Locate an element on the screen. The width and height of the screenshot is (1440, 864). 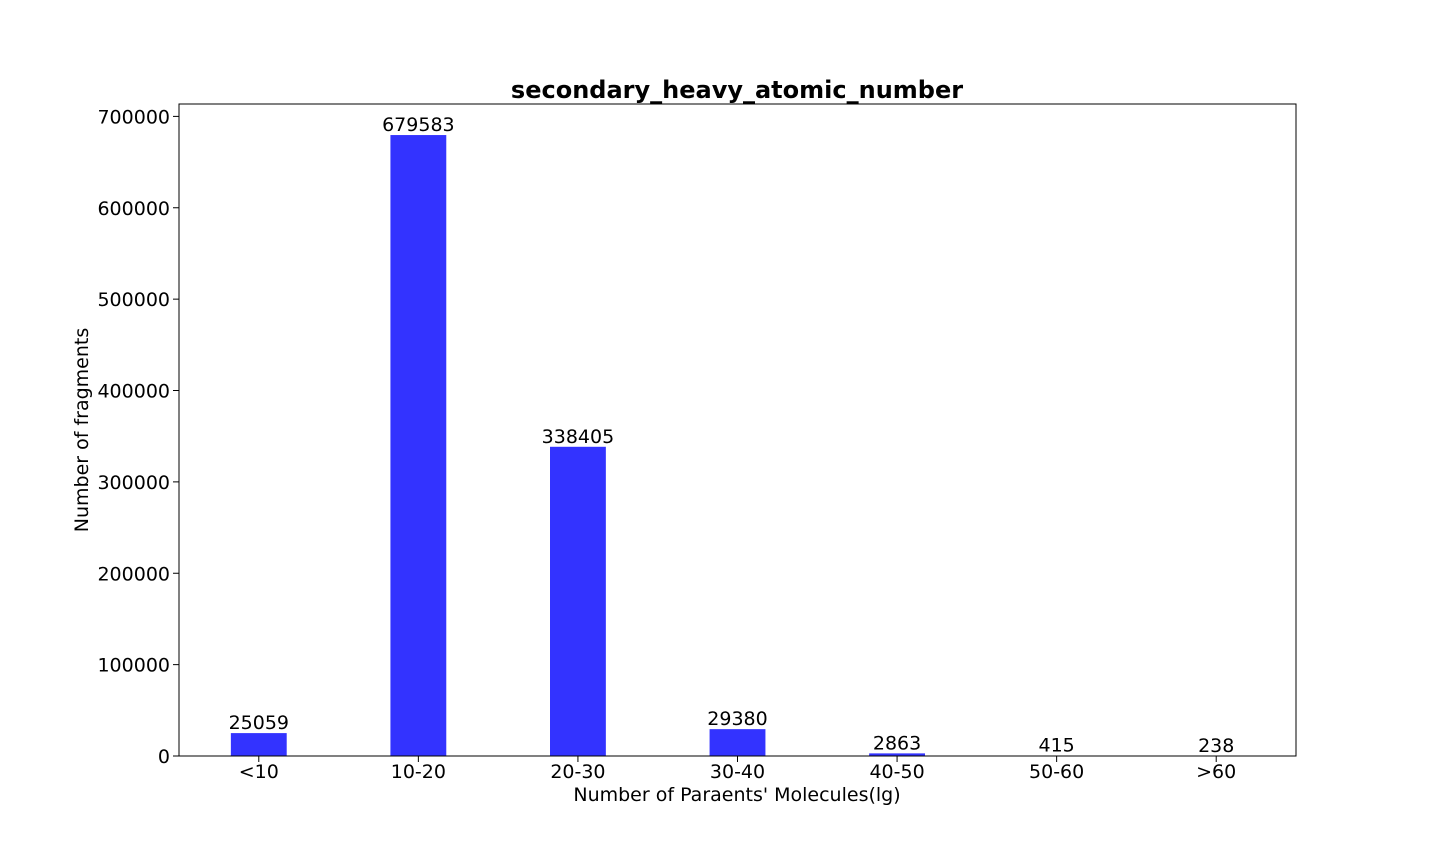
y-tick-label-7: 700000 is located at coordinates (133, 117).